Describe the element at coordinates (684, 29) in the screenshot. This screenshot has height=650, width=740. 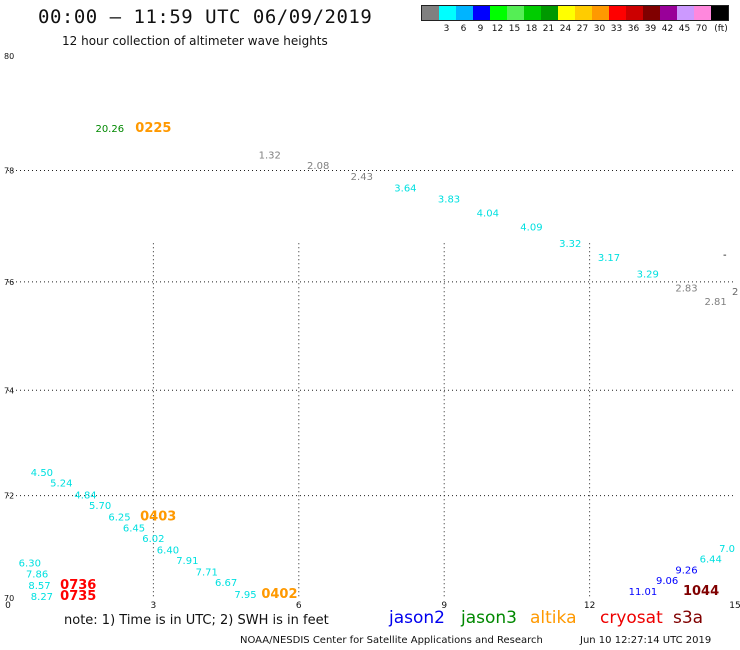
I see `legend-level-label: 45` at that location.